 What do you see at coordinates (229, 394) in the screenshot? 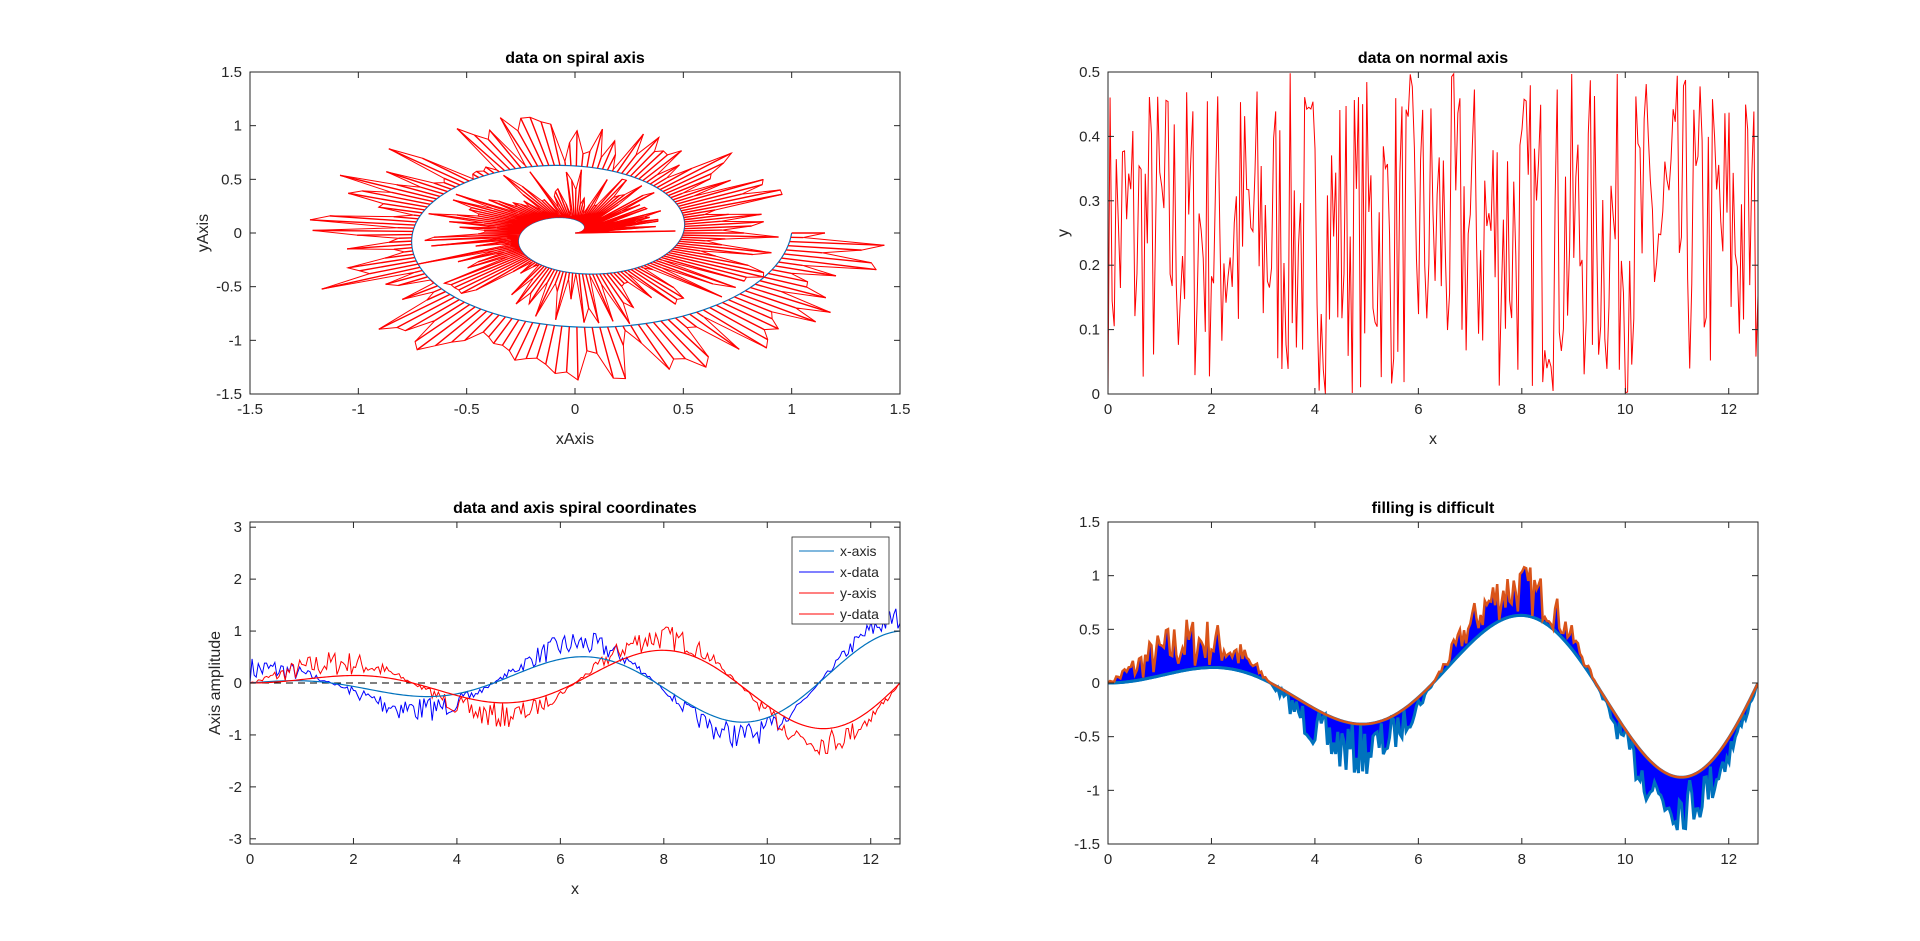
I see `spiral-ytick-label: -1.5` at bounding box center [229, 394].